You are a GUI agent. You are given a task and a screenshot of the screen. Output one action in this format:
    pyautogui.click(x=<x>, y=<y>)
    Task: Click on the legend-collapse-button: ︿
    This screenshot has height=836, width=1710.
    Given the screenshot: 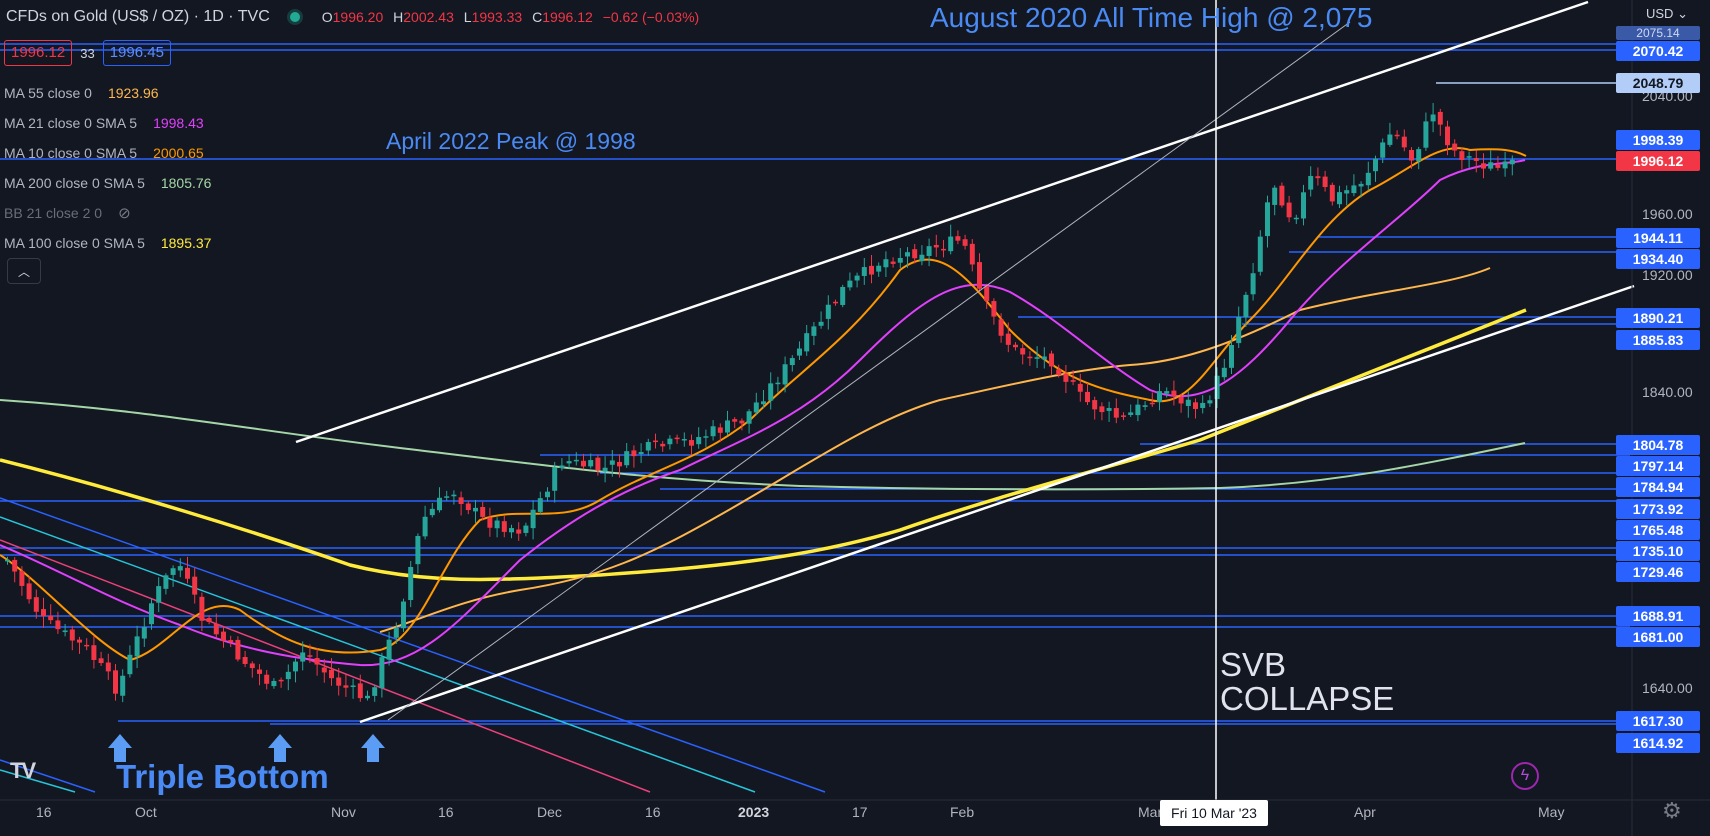 What is the action you would take?
    pyautogui.click(x=24, y=271)
    